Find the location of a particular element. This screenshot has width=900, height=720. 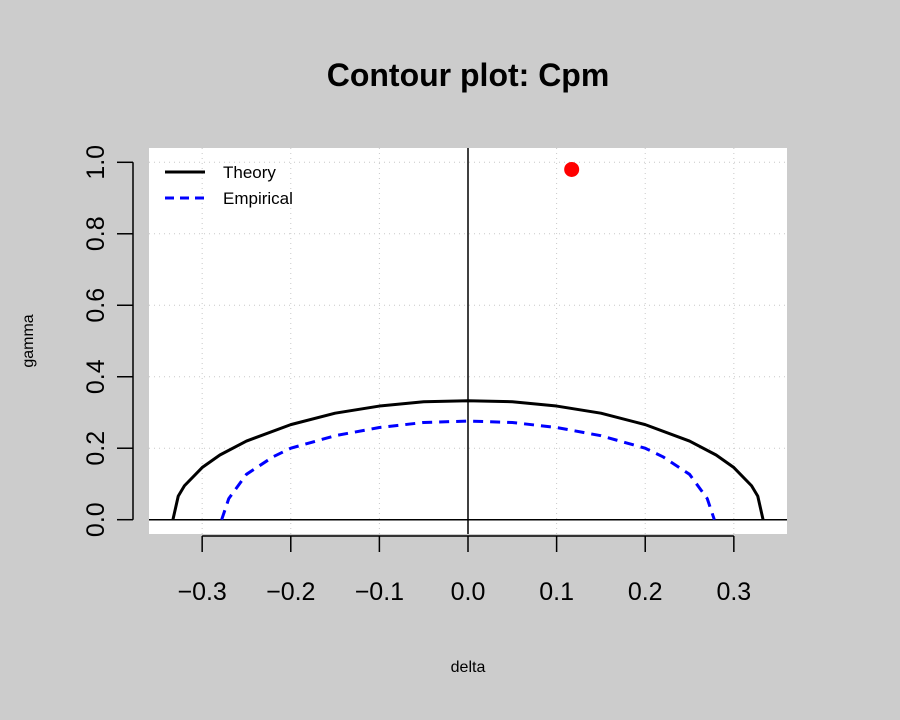

x-tick-label-3: 0.0 is located at coordinates (468, 592).